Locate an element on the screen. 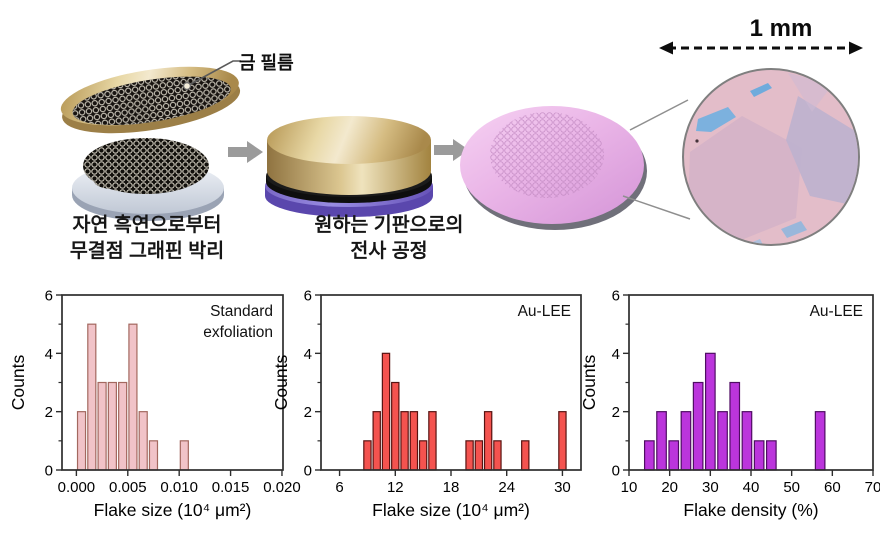 The width and height of the screenshot is (880, 533). x-tick-label: 24 is located at coordinates (506, 487).